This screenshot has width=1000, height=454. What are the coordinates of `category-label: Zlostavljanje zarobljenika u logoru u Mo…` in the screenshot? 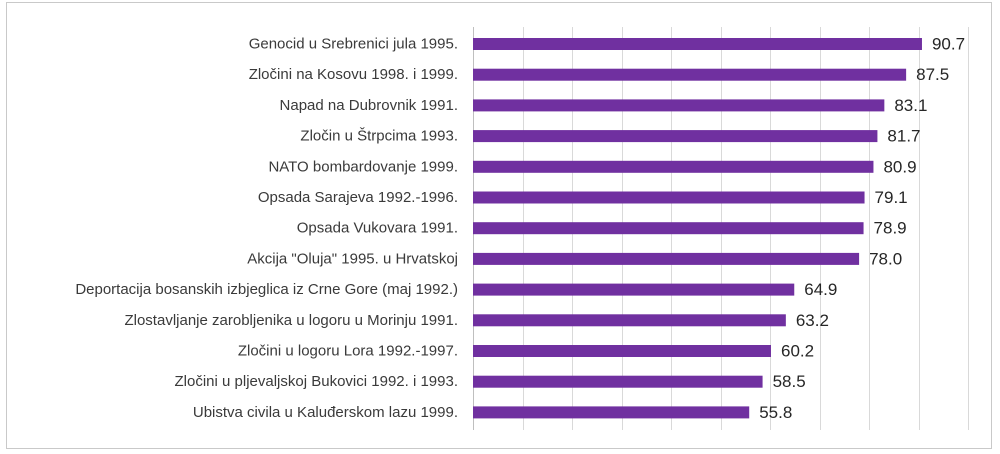 It's located at (291, 320).